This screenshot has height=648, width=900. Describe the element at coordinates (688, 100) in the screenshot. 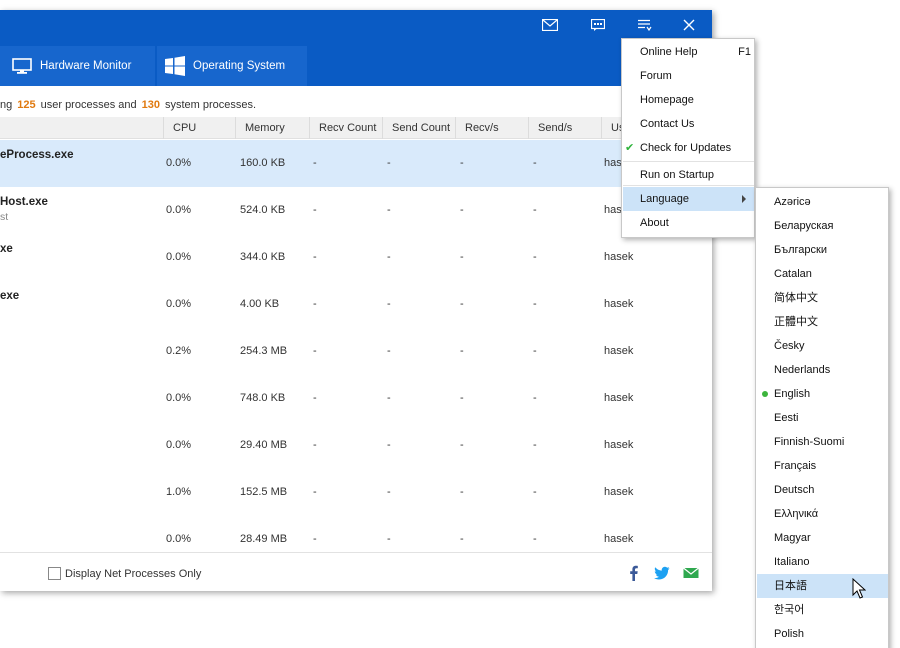

I see `menu-item-homepage: Homepage` at that location.